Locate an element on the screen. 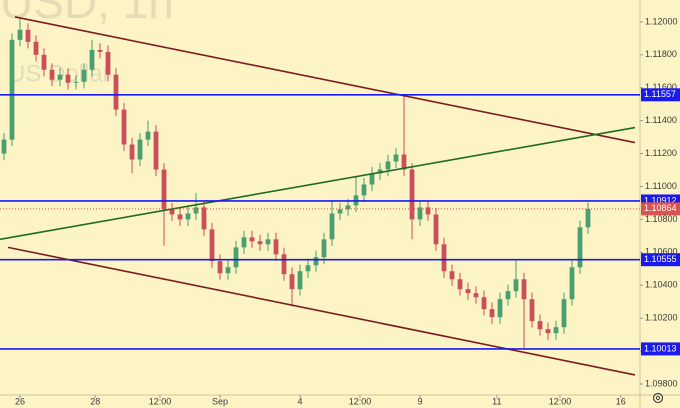  y-tick-label: 1.11200 is located at coordinates (661, 153).